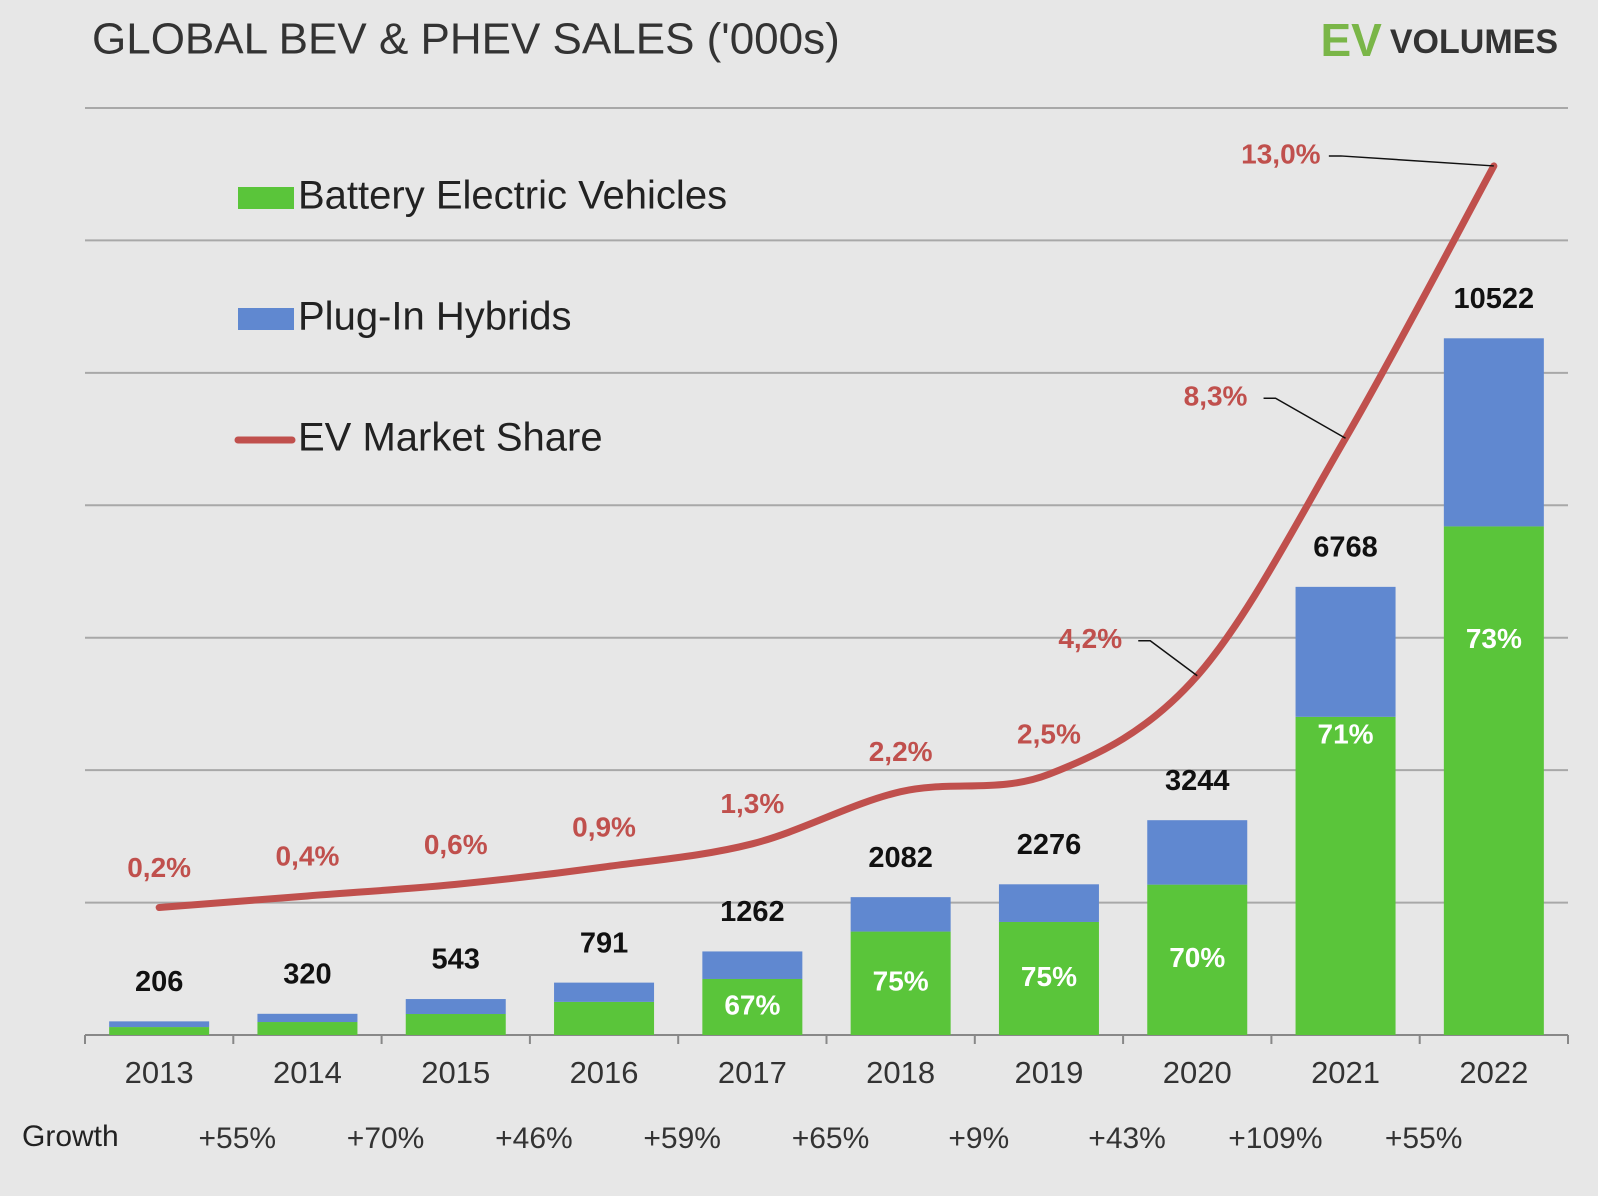  Describe the element at coordinates (1048, 1072) in the screenshot. I see `x-tick-label: 2019` at that location.